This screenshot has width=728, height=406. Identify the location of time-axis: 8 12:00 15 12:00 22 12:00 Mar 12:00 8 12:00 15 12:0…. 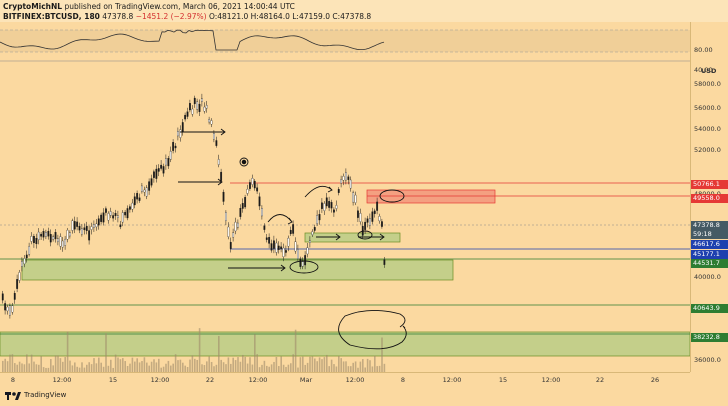
(345, 379).